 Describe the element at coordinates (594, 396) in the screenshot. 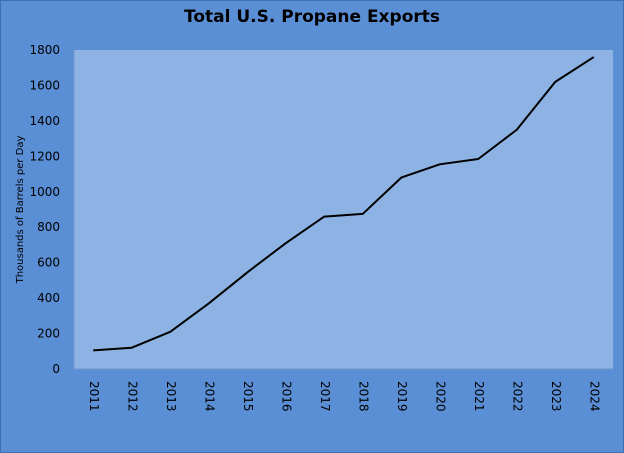

I see `x-tick-label: 2024` at that location.